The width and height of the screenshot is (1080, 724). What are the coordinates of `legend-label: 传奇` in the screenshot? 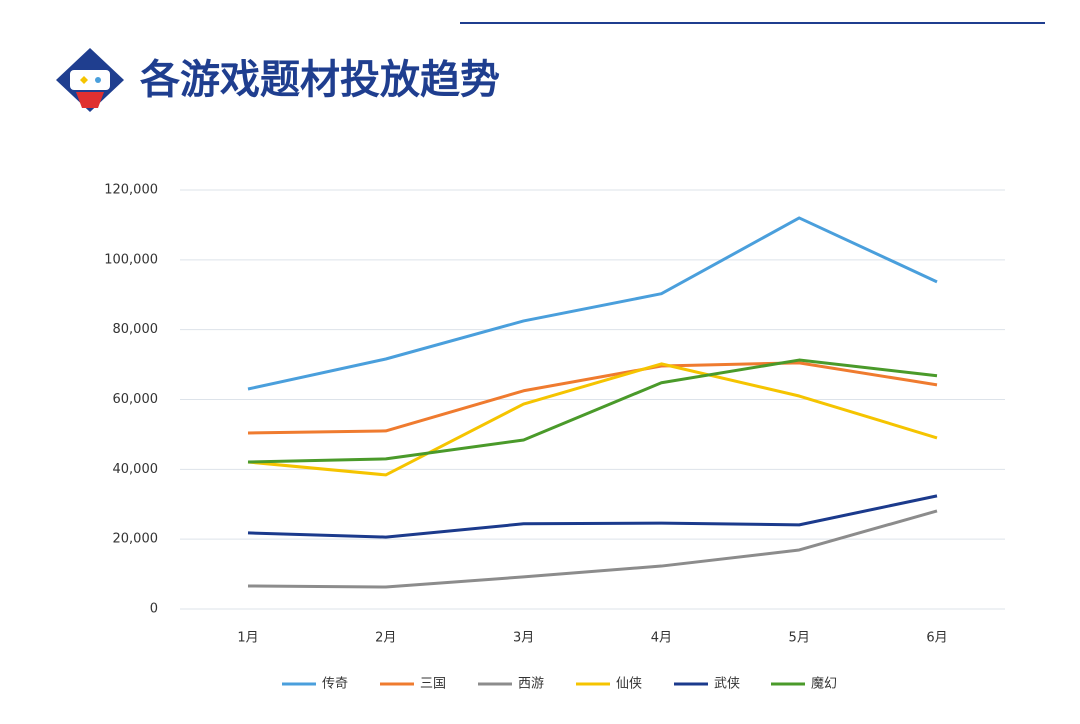 It's located at (335, 684).